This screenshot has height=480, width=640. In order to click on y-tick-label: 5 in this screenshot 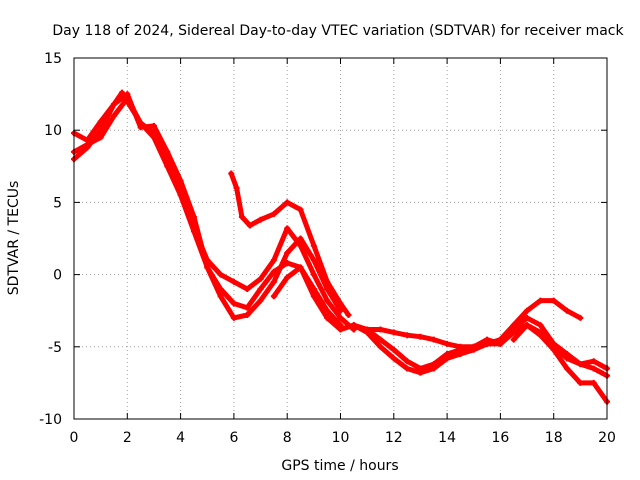, I will do `click(57, 203)`.